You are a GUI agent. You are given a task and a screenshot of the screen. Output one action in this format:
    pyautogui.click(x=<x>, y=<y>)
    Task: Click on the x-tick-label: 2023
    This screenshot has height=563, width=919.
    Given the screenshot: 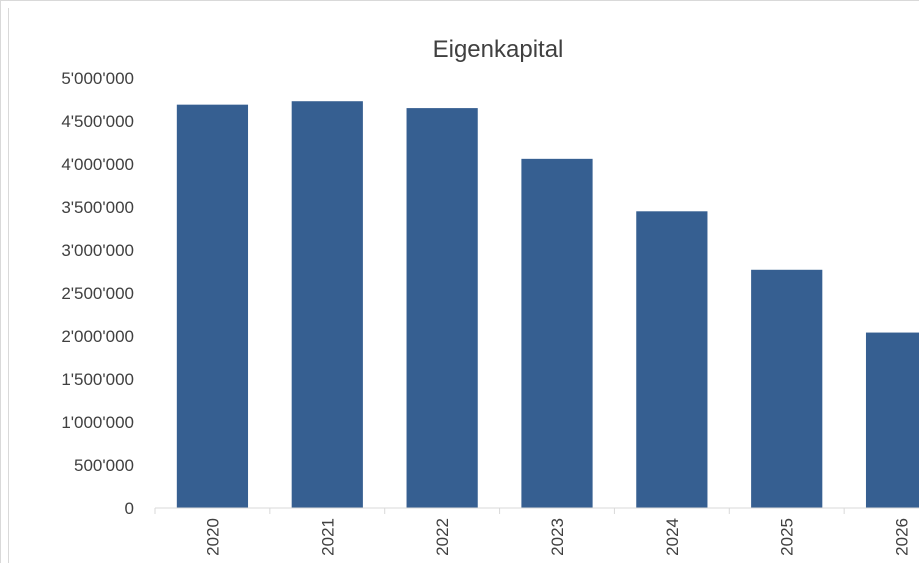 What is the action you would take?
    pyautogui.click(x=557, y=537)
    